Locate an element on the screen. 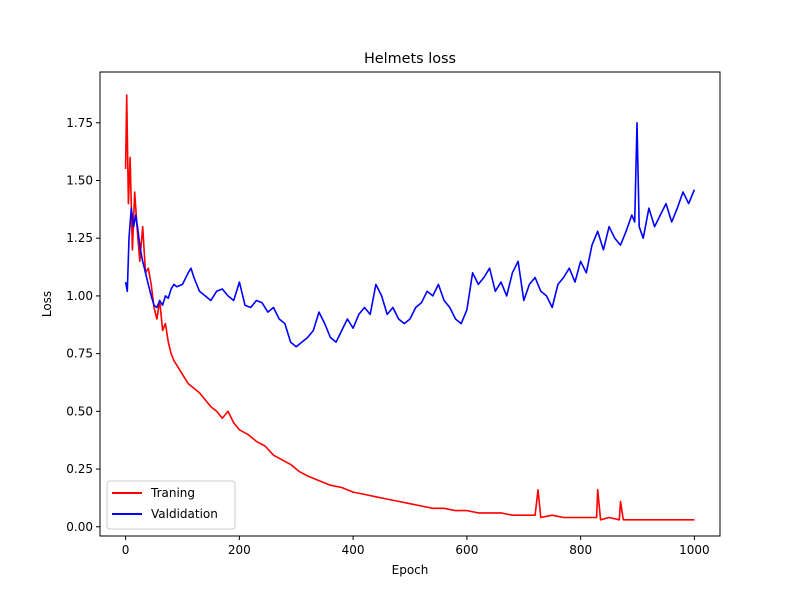 The image size is (800, 600). x-tick-label: 800 is located at coordinates (580, 550).